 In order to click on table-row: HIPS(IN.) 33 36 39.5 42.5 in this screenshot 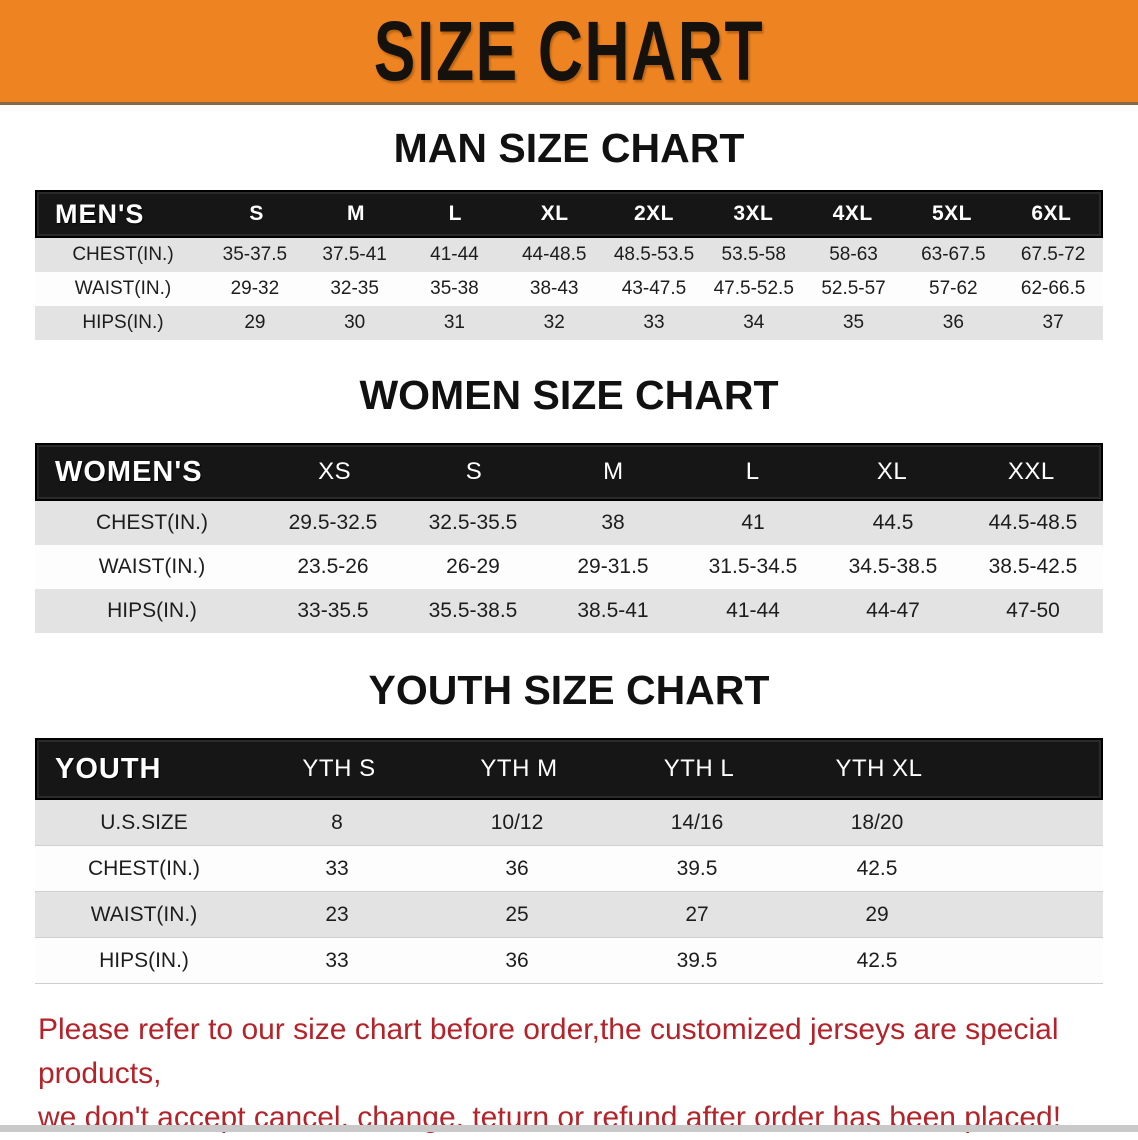, I will do `click(569, 961)`.